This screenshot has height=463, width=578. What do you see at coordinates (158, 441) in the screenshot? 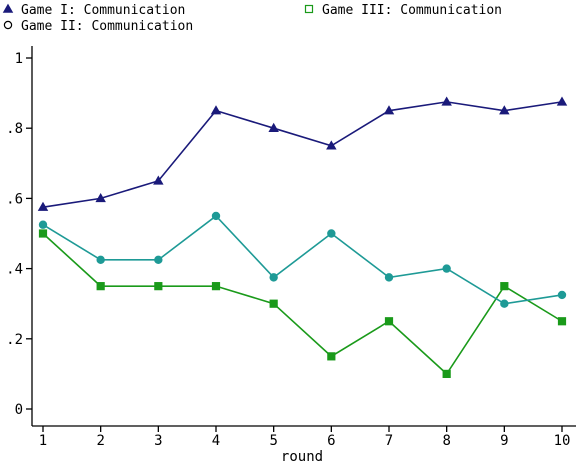
I see `x-tick-label: 3` at bounding box center [158, 441].